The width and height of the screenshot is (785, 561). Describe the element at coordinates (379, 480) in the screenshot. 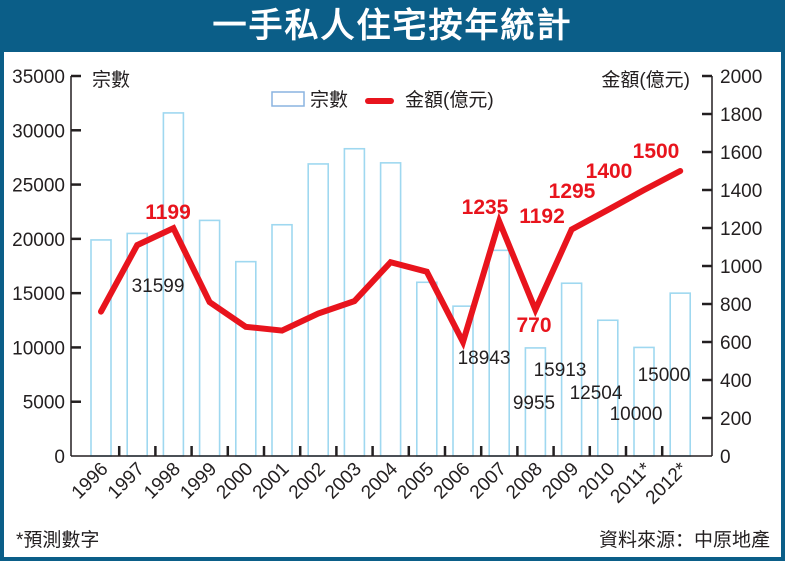

I see `x-tick-label: 2004` at that location.